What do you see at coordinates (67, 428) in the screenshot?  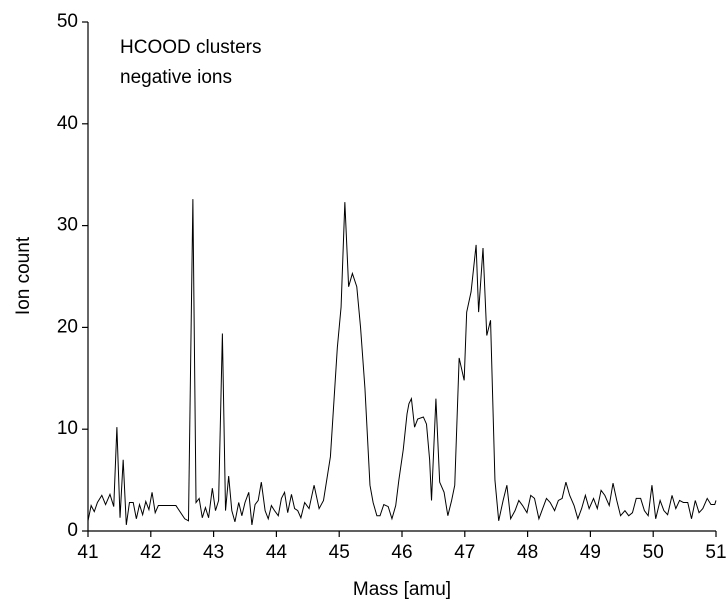 I see `y-tick-label: 10` at bounding box center [67, 428].